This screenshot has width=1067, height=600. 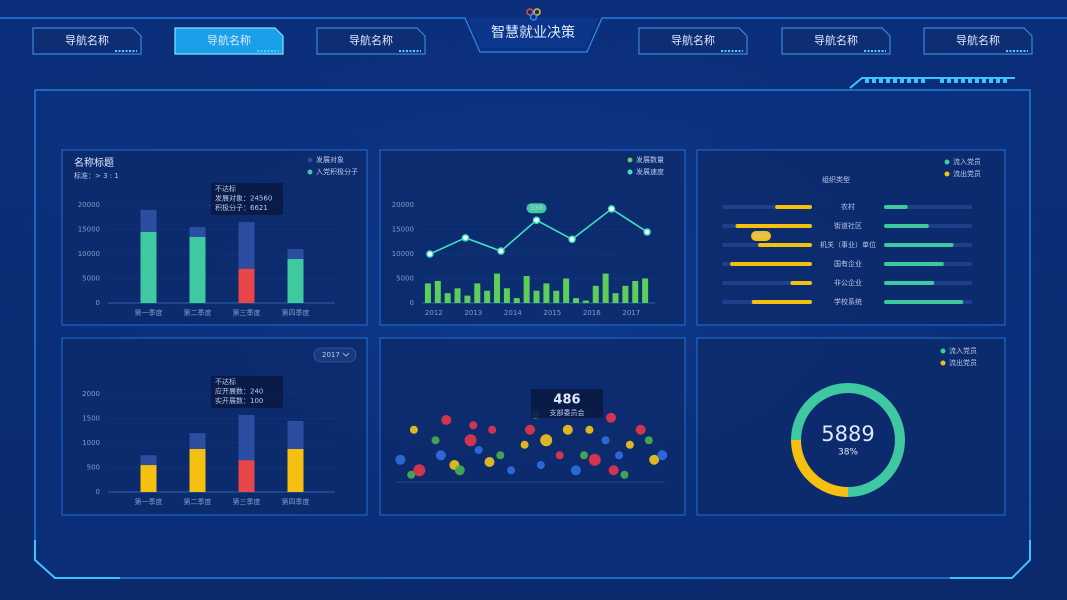 I want to click on y-tick-label: 1000, so click(x=91, y=443).